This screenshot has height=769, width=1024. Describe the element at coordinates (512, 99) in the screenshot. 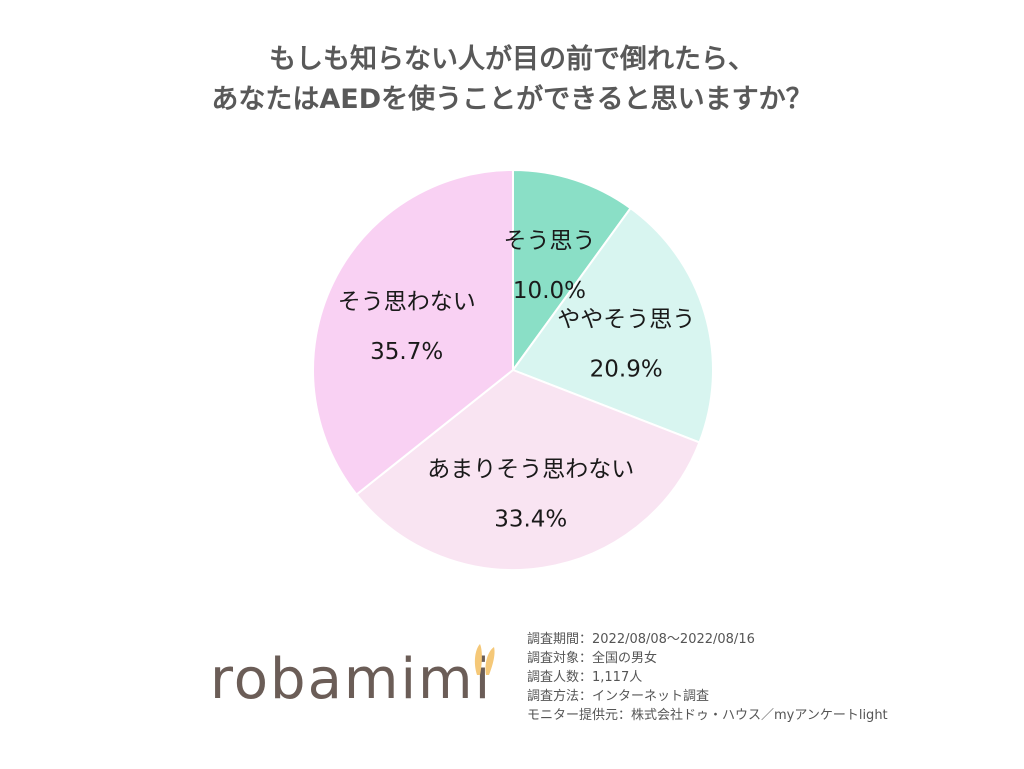

I see `chart-title-line-2: あなたはAEDを使うことができると思いますか？` at that location.